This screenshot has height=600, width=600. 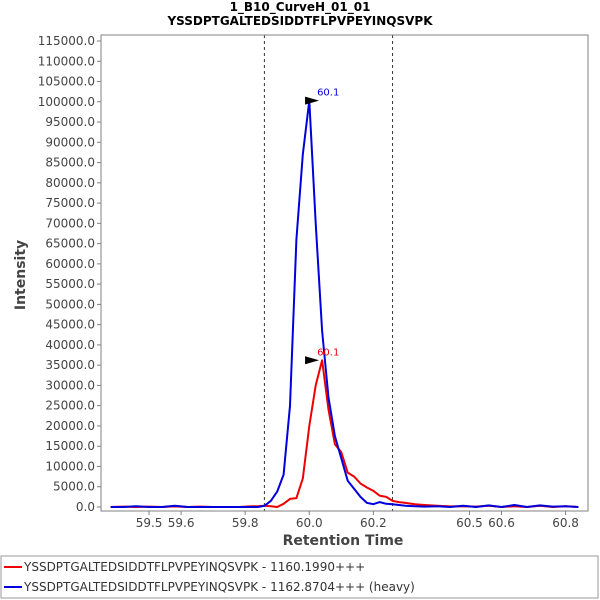 What do you see at coordinates (469, 523) in the screenshot?
I see `x-tick-label: 60.5` at bounding box center [469, 523].